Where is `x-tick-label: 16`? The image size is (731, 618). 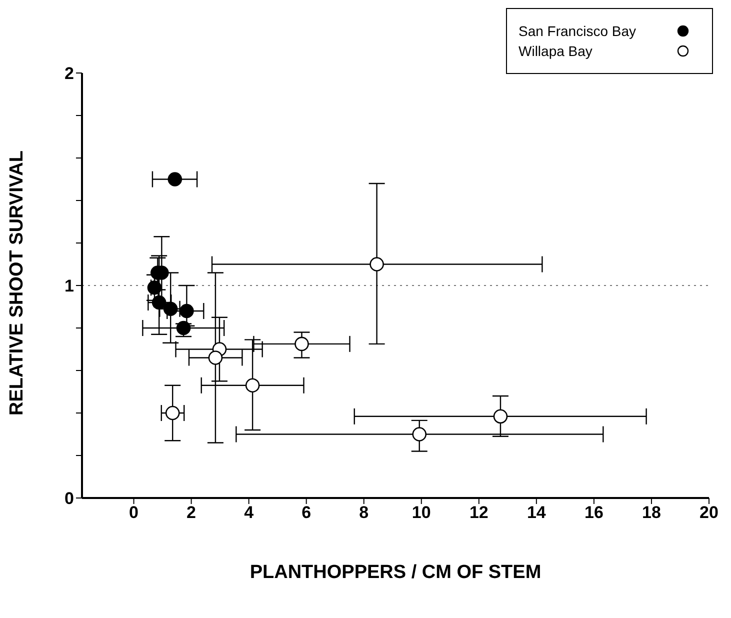
x-tick-label: 16 is located at coordinates (594, 512).